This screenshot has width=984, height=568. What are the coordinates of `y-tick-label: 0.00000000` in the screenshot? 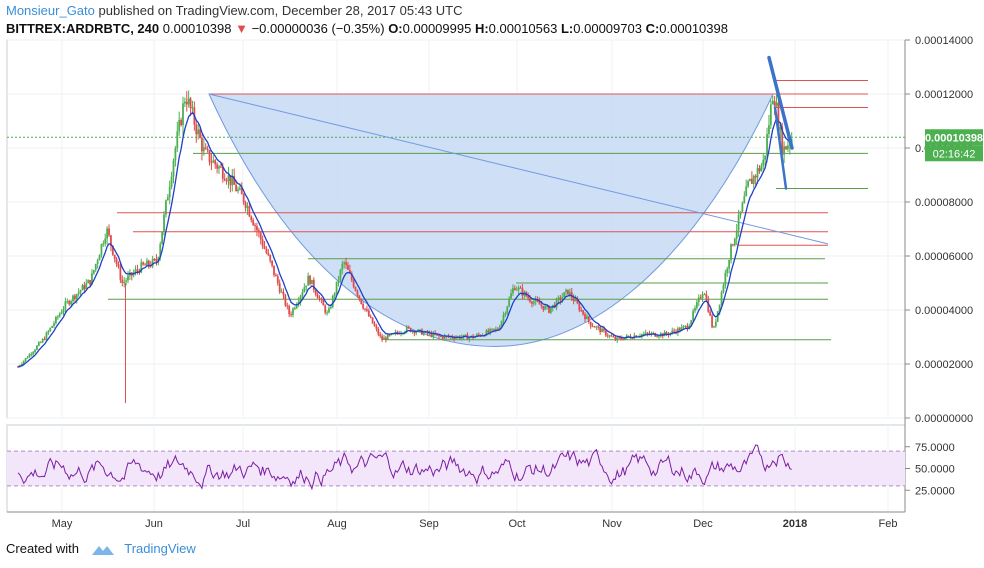 It's located at (944, 419).